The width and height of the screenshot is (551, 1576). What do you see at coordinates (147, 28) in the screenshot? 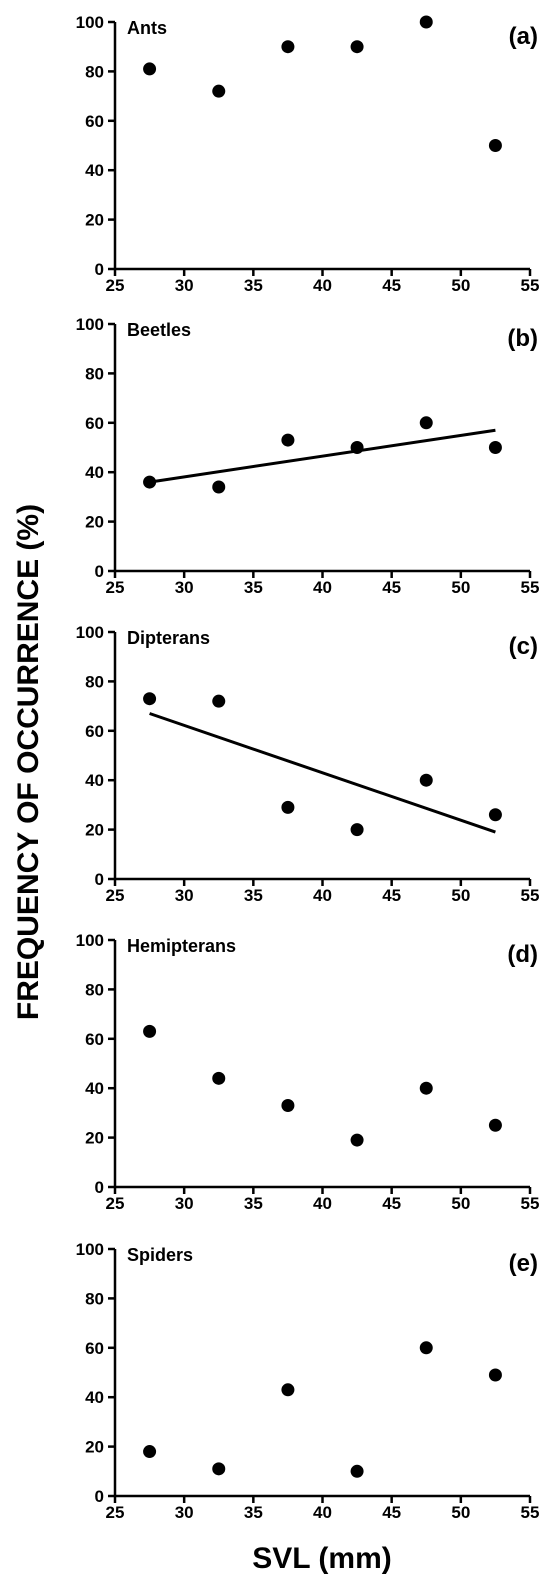
I see `panel-title: Ants` at bounding box center [147, 28].